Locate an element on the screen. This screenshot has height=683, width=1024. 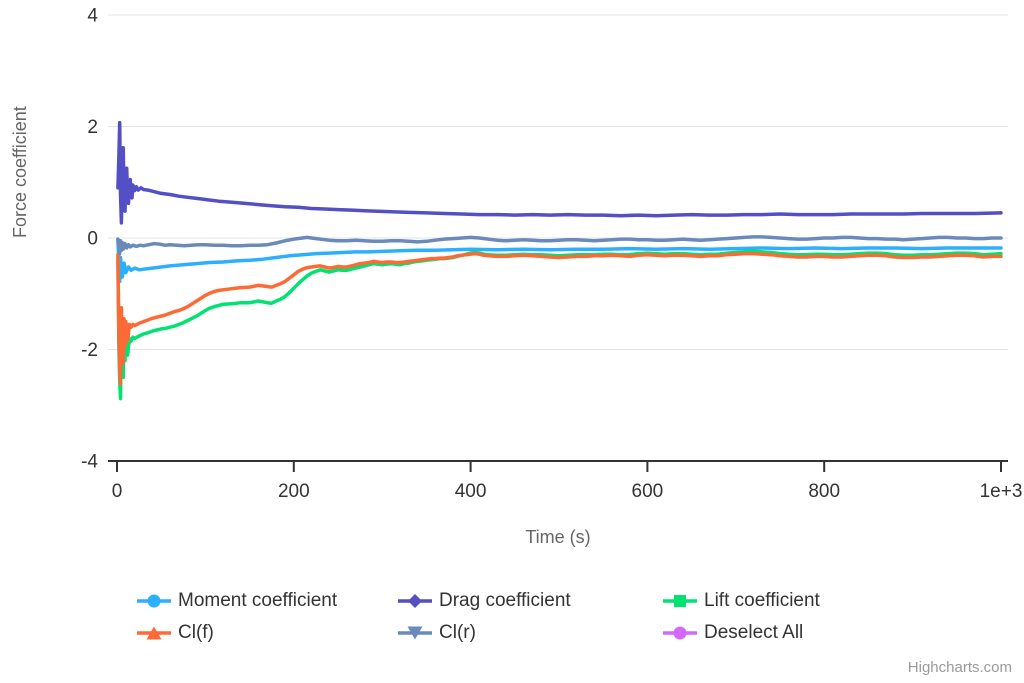
series-line-drag-coefficient is located at coordinates (559, 172).